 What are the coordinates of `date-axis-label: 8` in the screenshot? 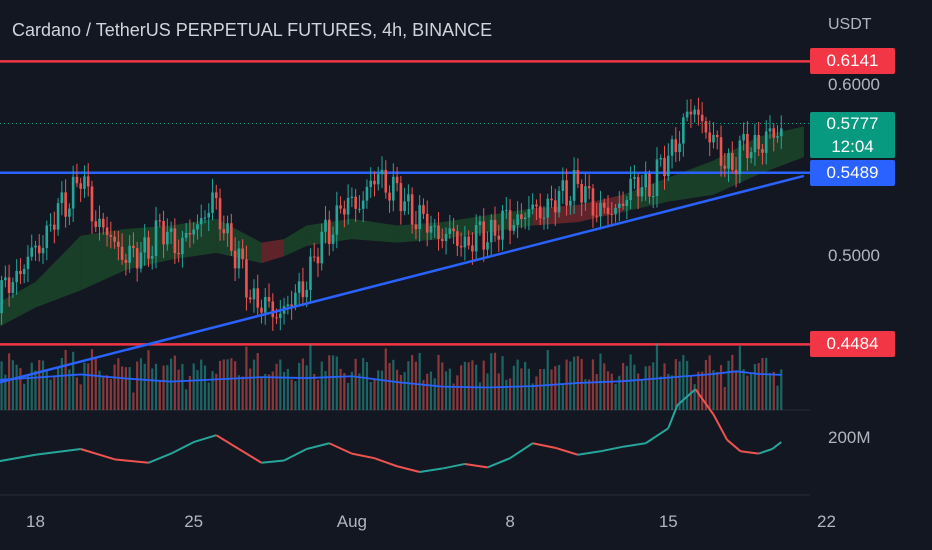 It's located at (510, 521).